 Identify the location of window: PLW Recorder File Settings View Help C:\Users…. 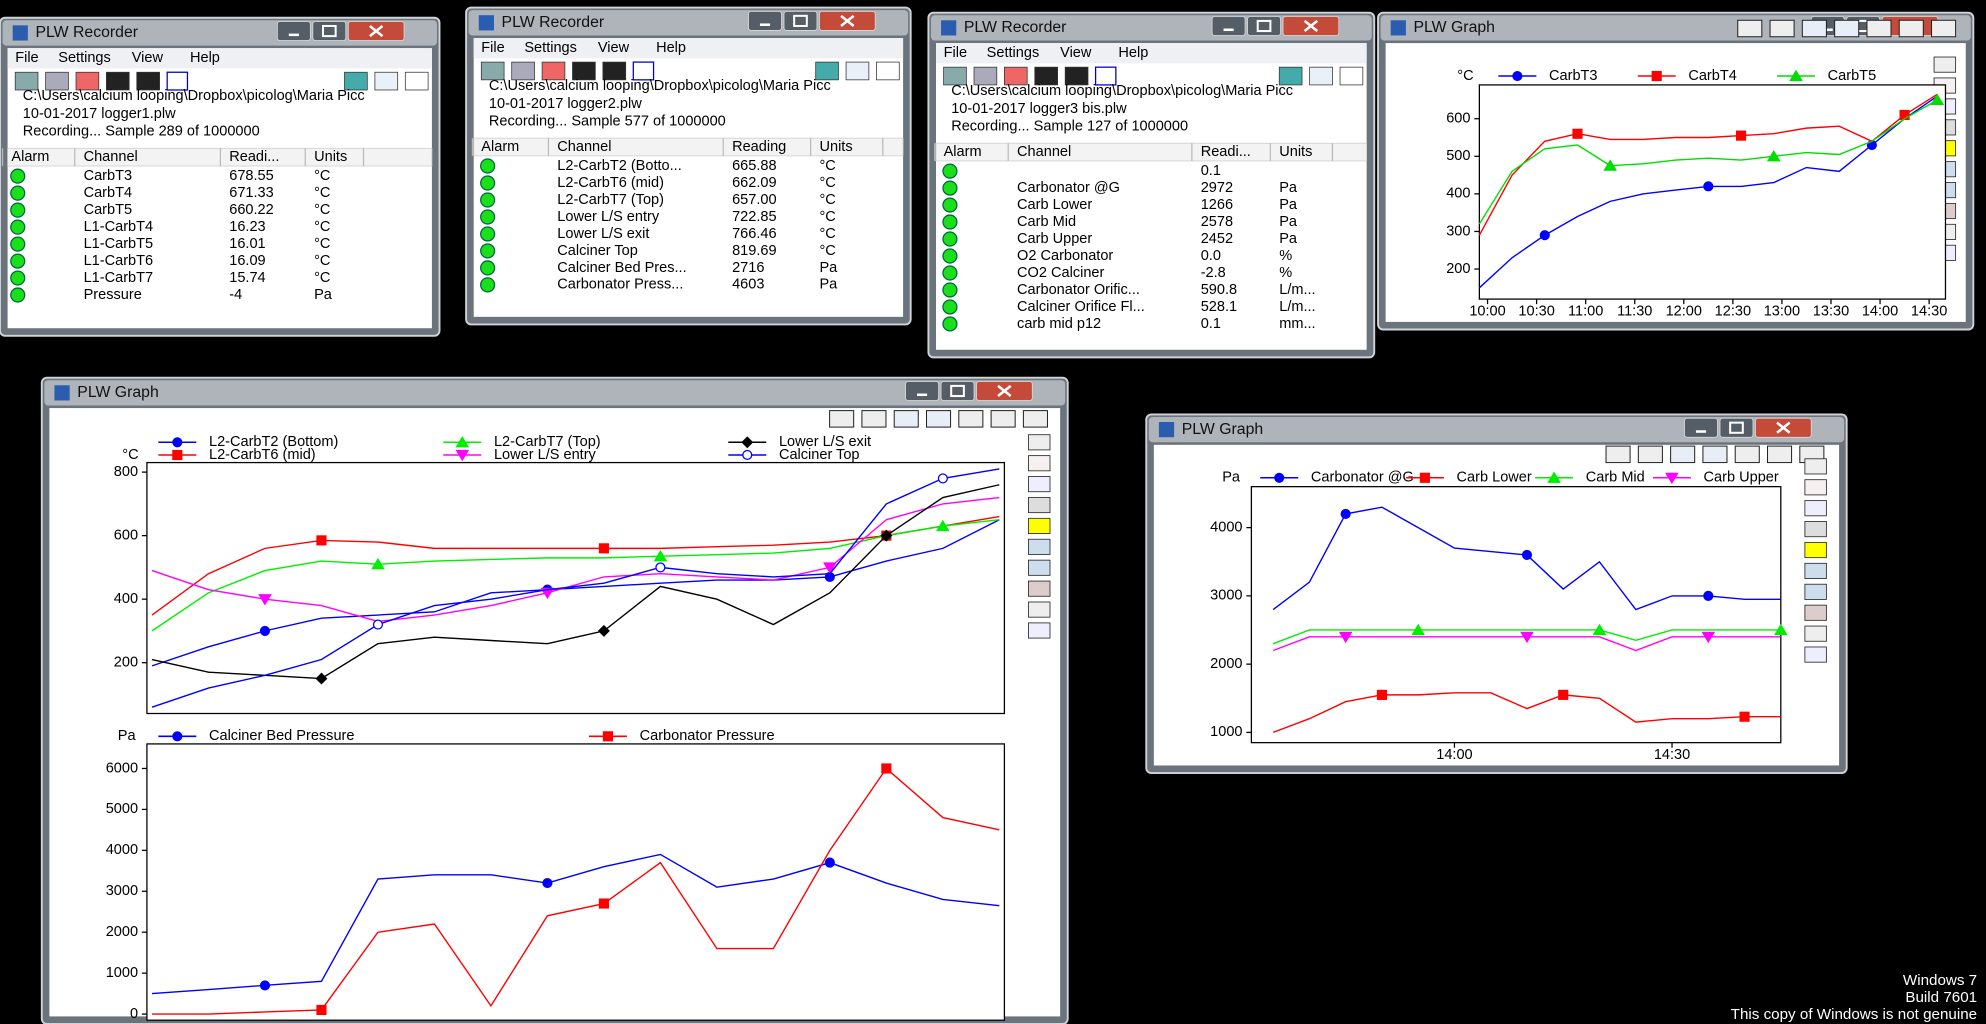
(1151, 185).